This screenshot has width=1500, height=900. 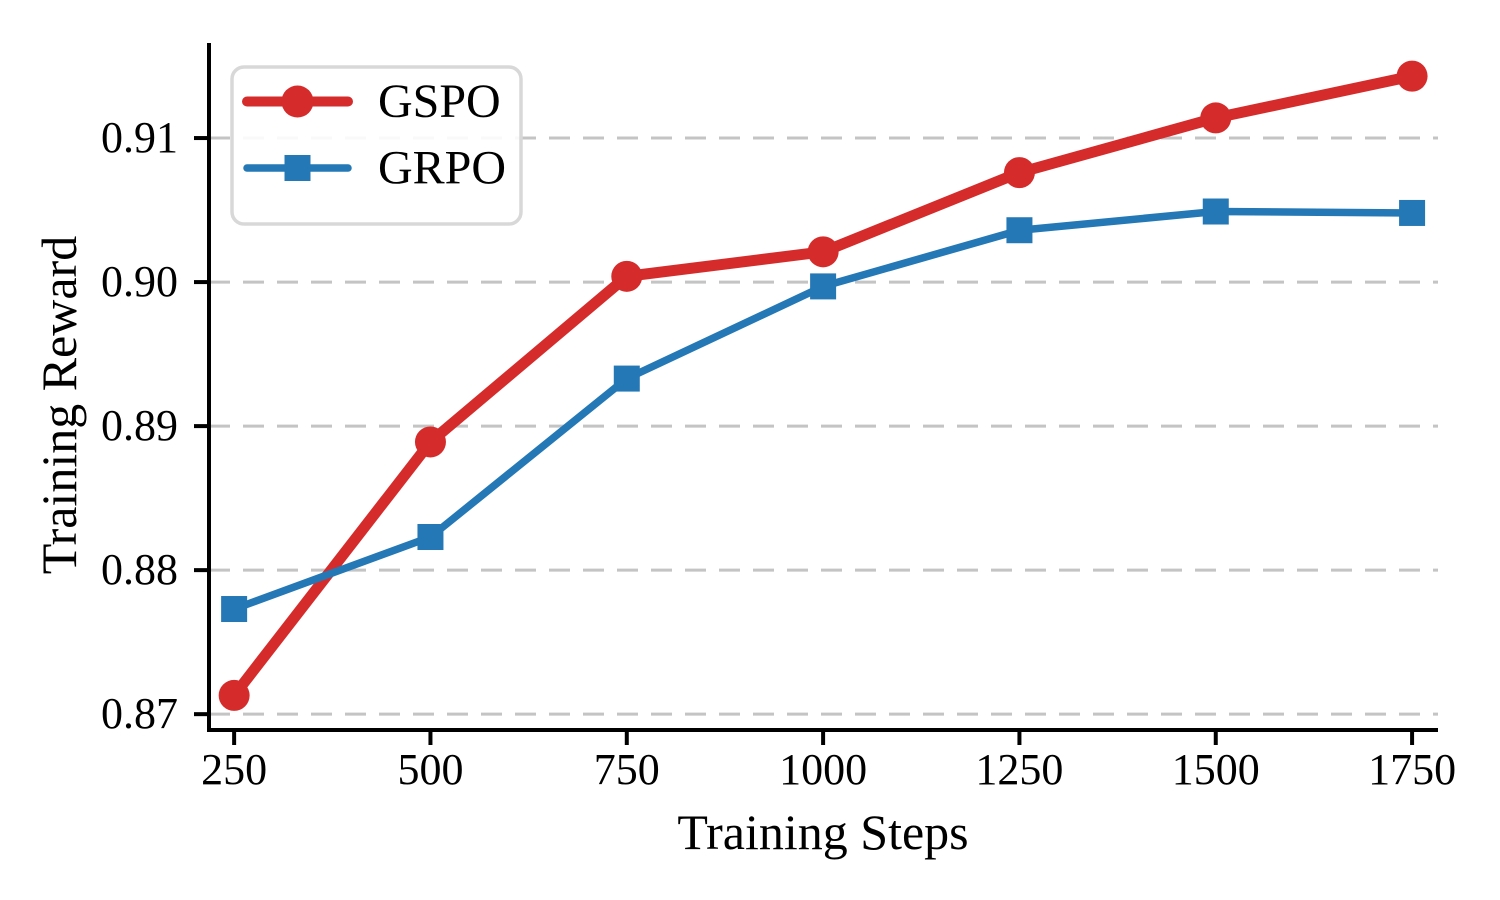 What do you see at coordinates (627, 769) in the screenshot?
I see `x-tick-label: 750` at bounding box center [627, 769].